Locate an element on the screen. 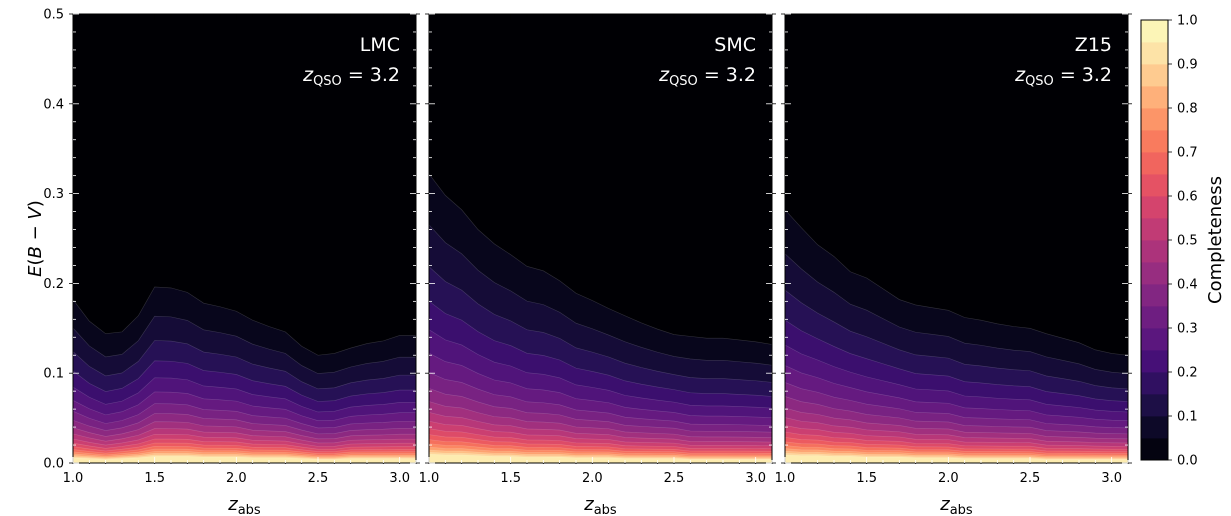 The height and width of the screenshot is (516, 1231). colorbar-tick-label: 0.0 is located at coordinates (1187, 461).